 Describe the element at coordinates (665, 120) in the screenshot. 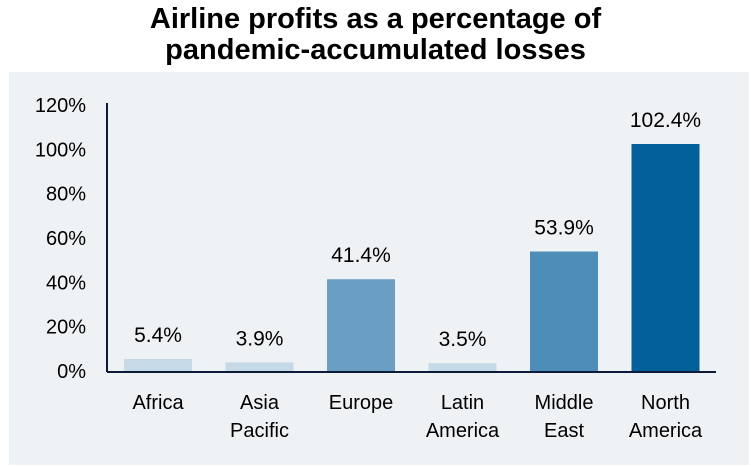

I see `data-label: 102.4%` at that location.